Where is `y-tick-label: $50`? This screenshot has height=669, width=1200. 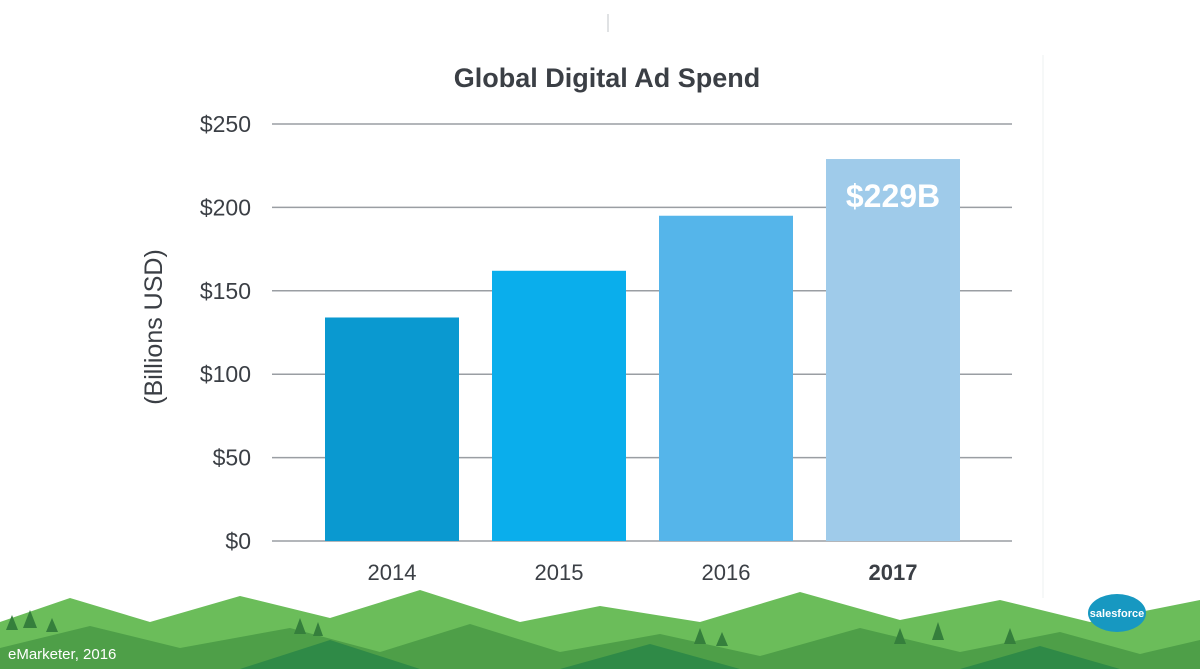
y-tick-label: $50 is located at coordinates (232, 458).